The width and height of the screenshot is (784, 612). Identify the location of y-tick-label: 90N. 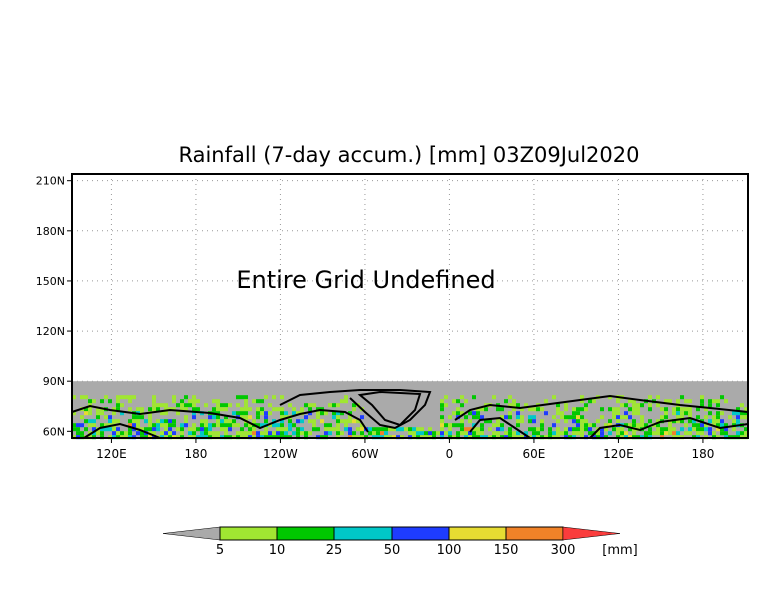
(54, 381).